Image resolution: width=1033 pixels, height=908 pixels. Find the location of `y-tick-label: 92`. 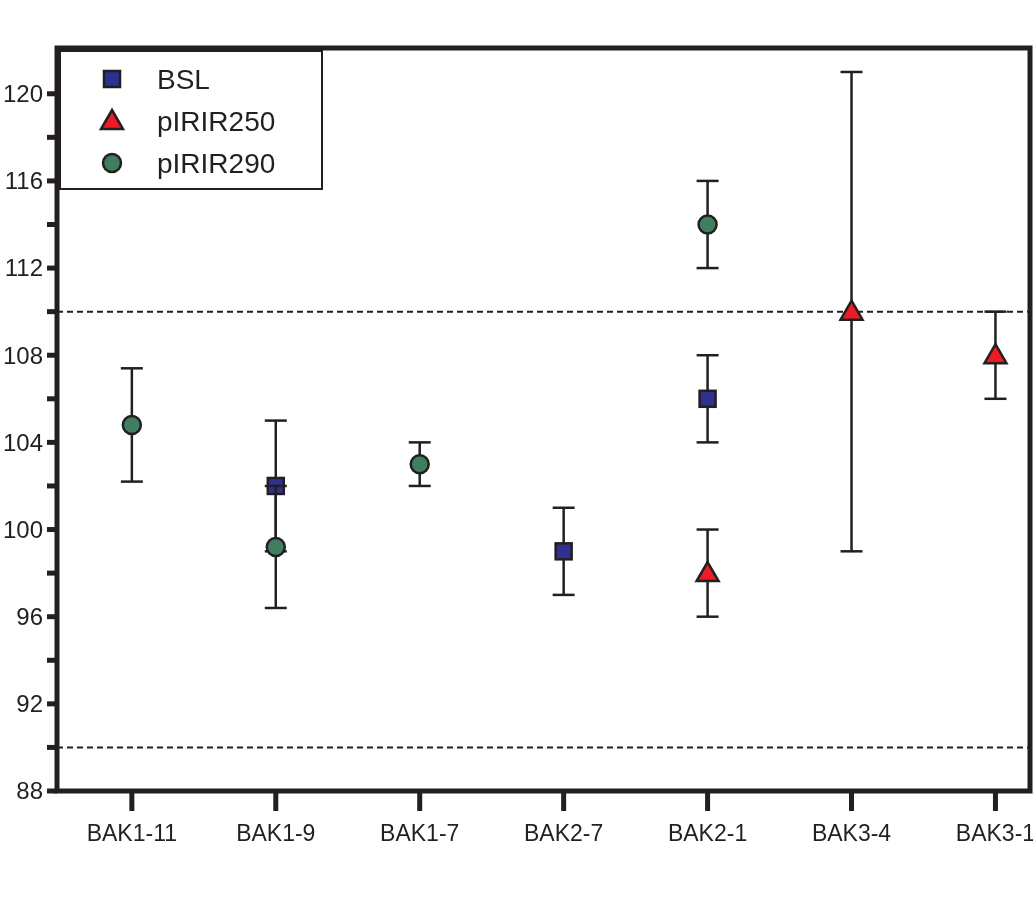

y-tick-label: 92 is located at coordinates (29, 704).